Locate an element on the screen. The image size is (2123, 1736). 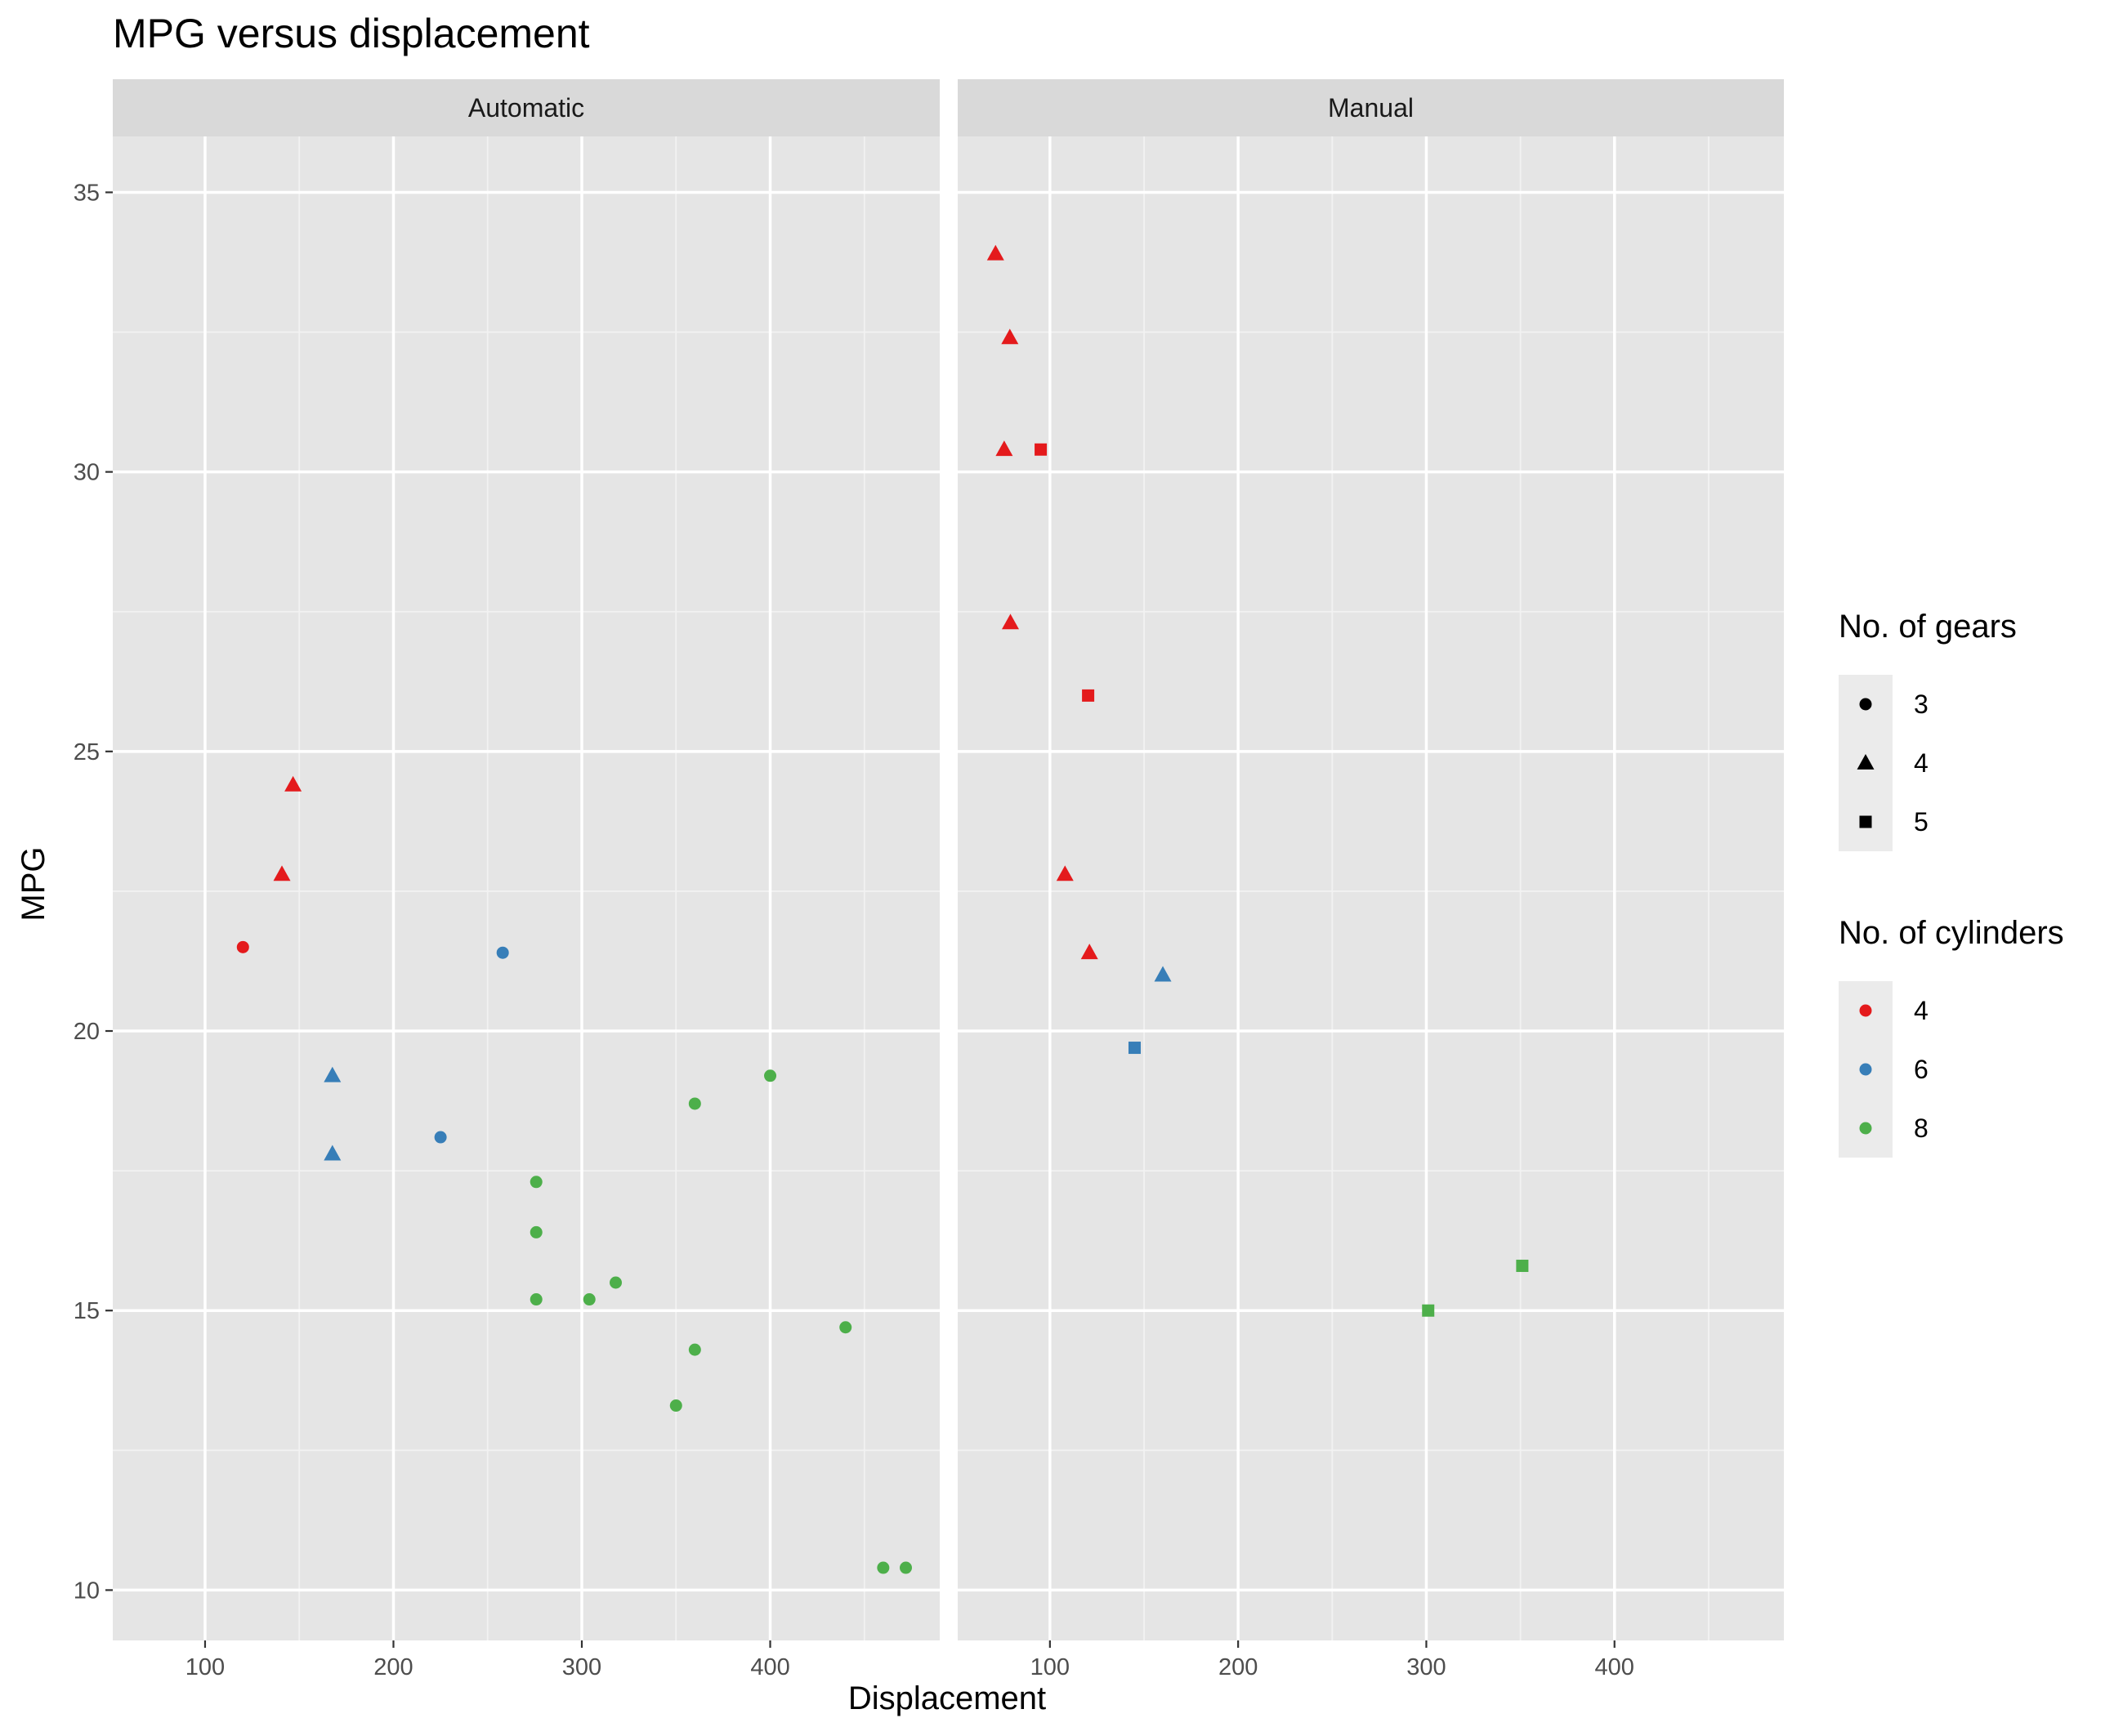
legend-label: 8 is located at coordinates (1921, 1128).